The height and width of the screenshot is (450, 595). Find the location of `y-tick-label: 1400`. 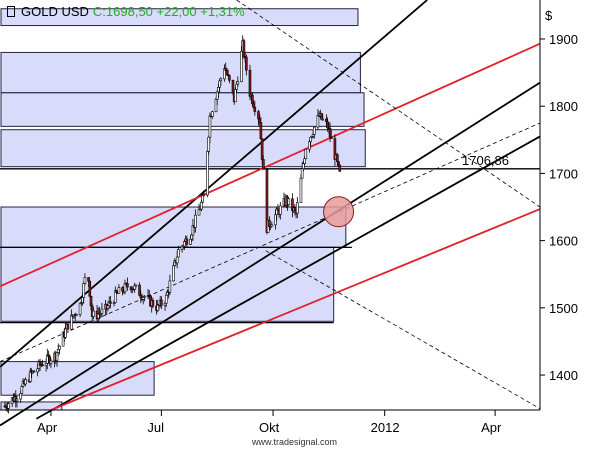

y-tick-label: 1400 is located at coordinates (563, 375).